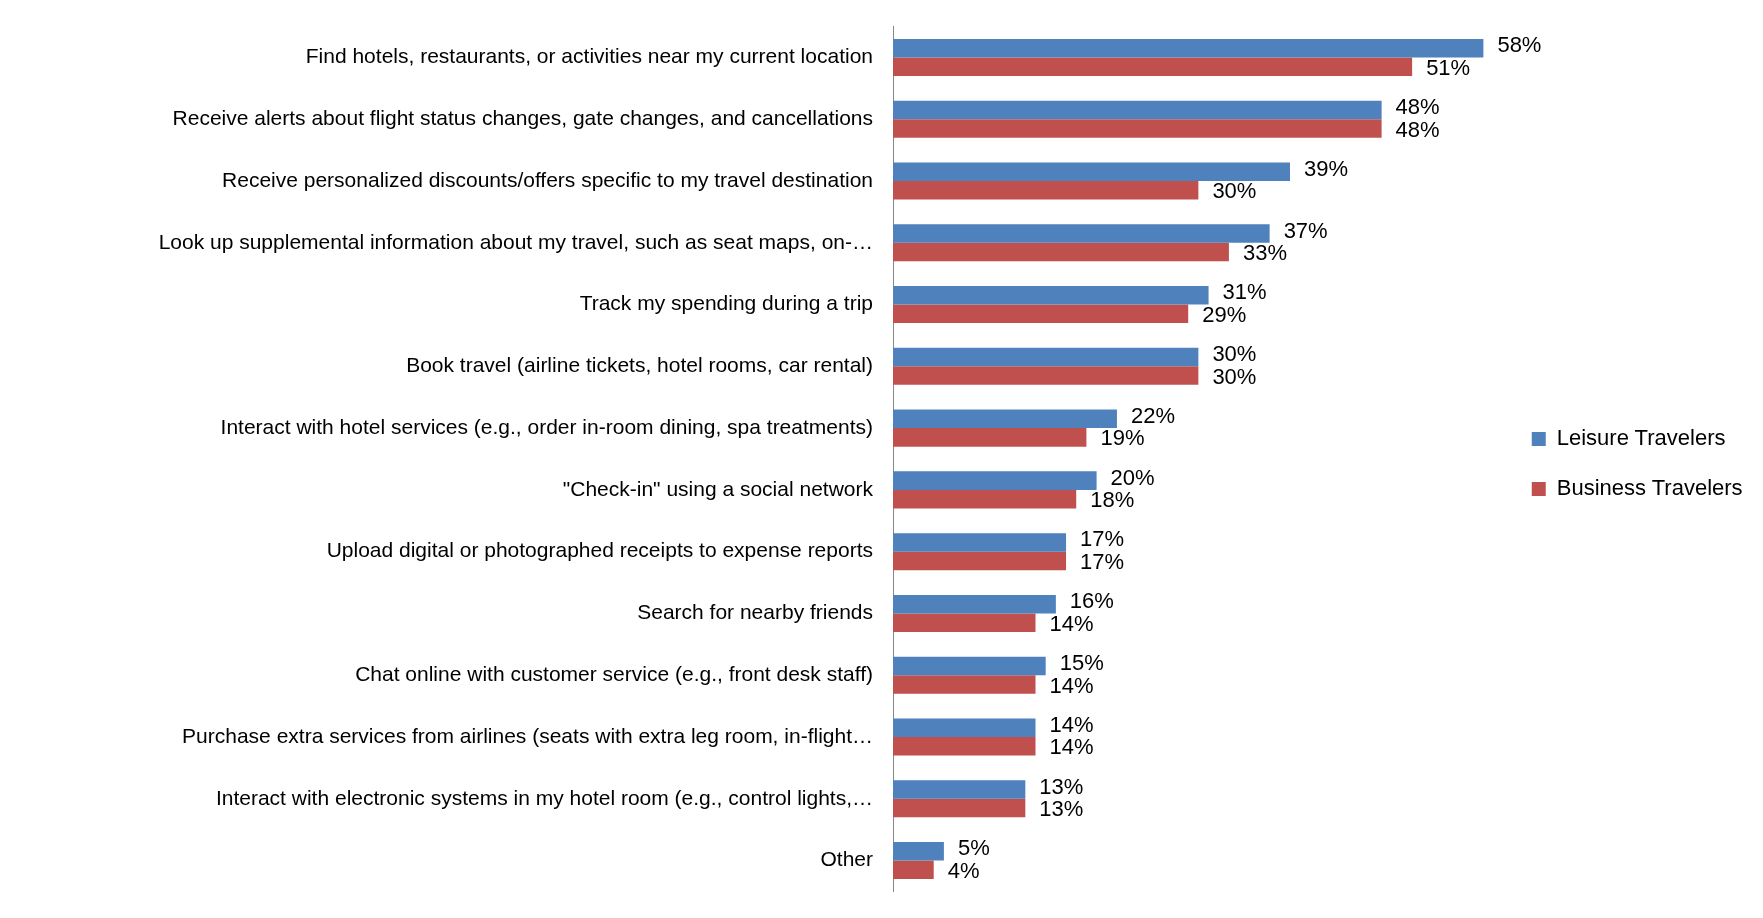 This screenshot has height=918, width=1763. I want to click on data-label: 58%, so click(1519, 45).